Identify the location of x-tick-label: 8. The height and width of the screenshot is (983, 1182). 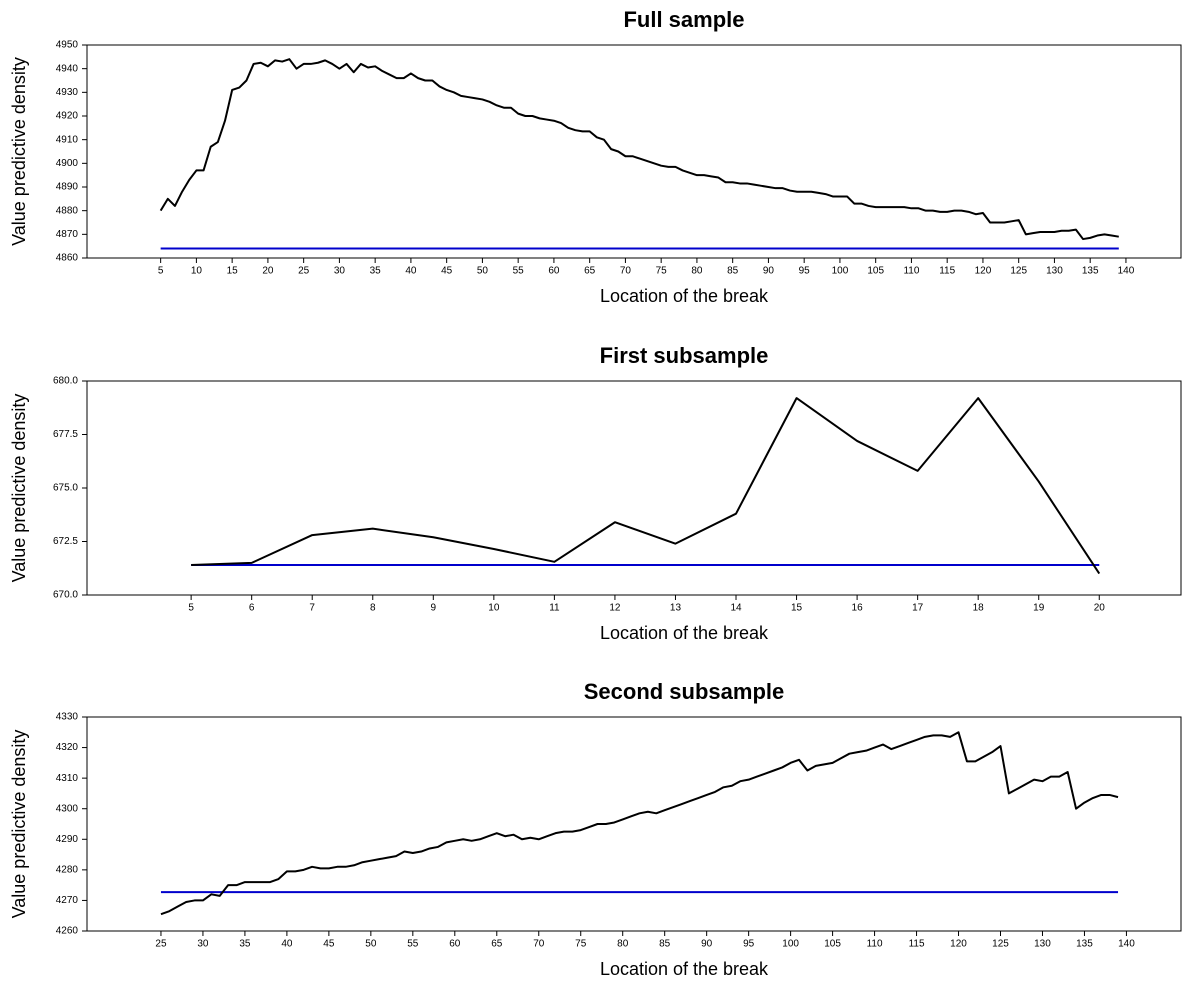
(373, 608).